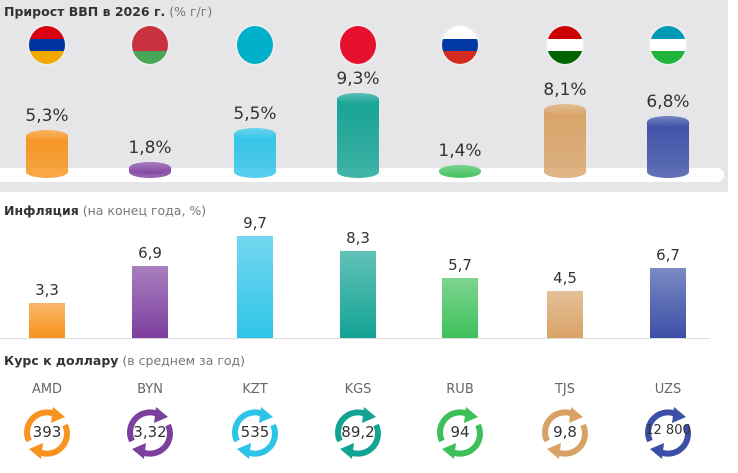 The height and width of the screenshot is (473, 738). I want to click on inflation-label: 5,7, so click(460, 265).